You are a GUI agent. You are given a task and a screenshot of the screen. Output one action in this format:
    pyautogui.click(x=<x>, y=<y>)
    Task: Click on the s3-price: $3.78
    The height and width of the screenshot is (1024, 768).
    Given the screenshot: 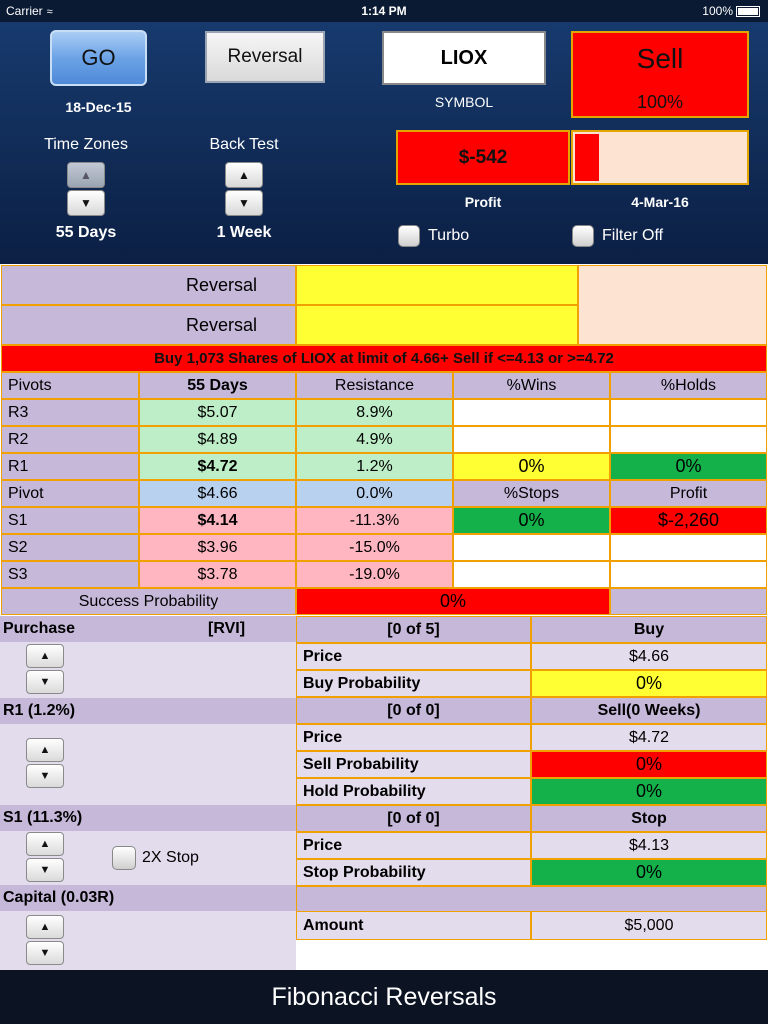 What is the action you would take?
    pyautogui.click(x=217, y=574)
    